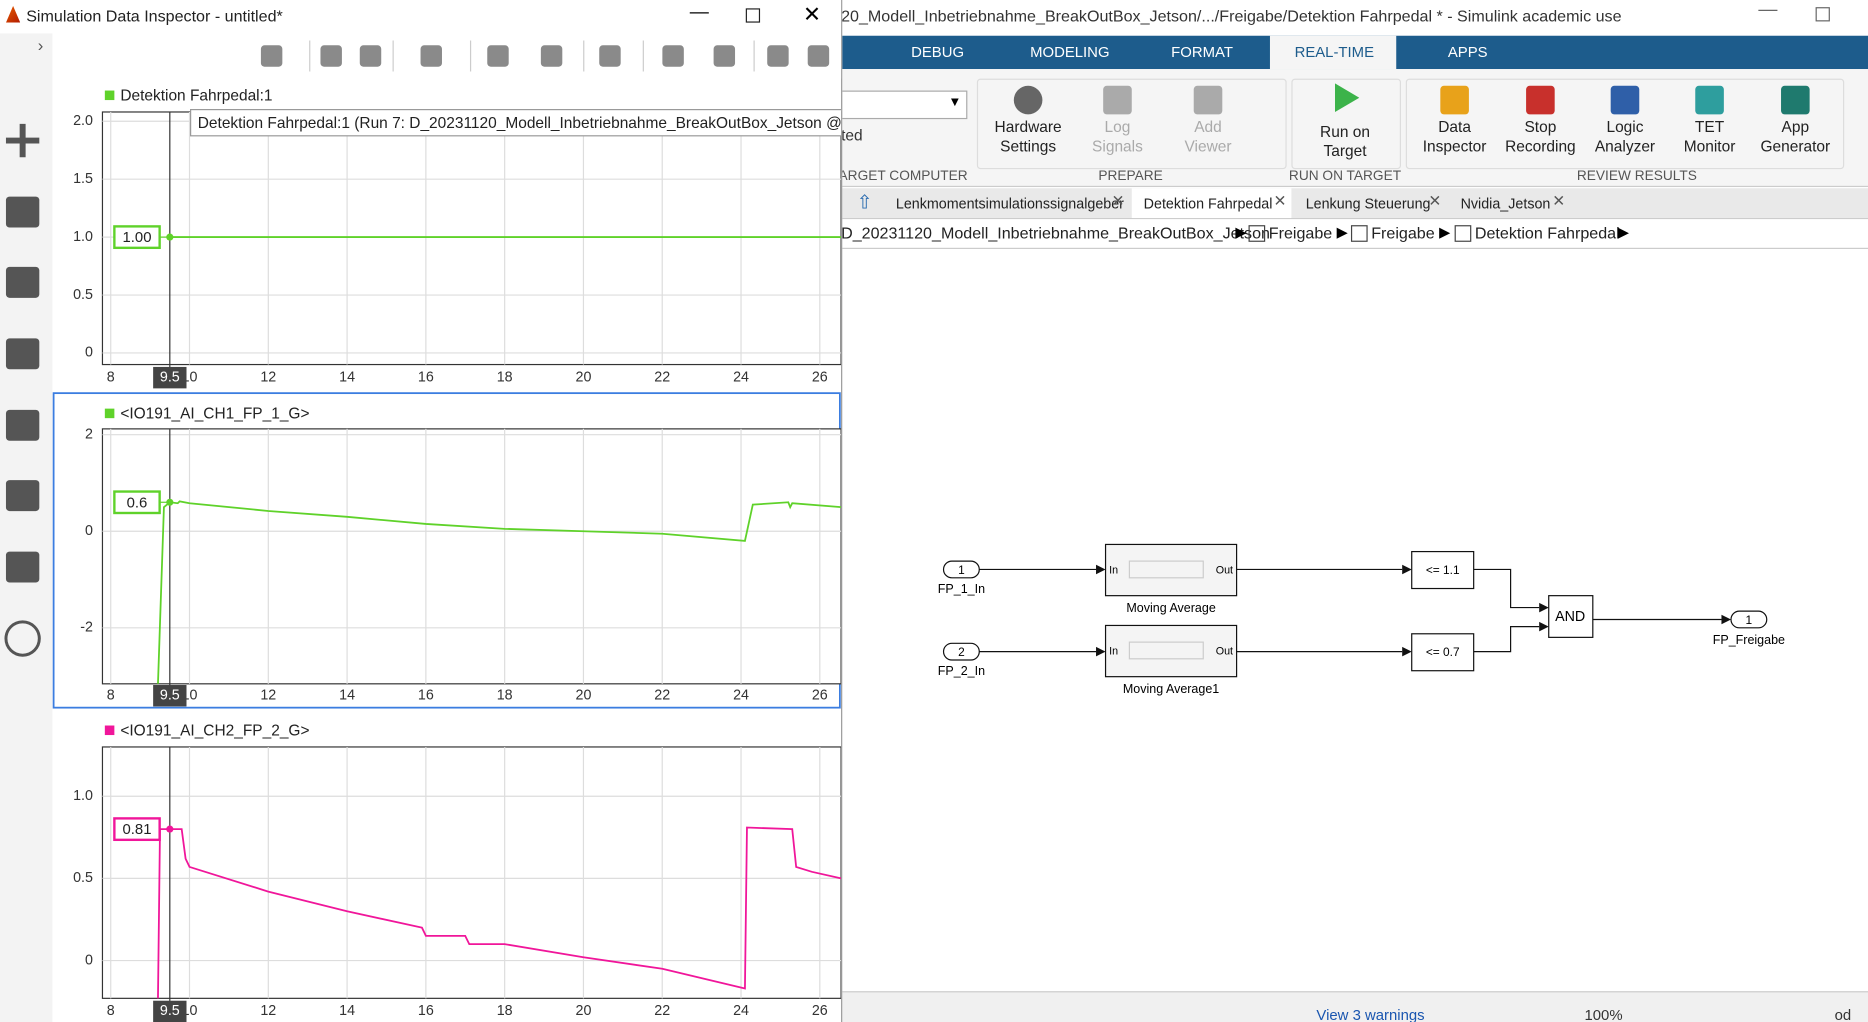 This screenshot has width=1868, height=1022. I want to click on ribbon-button-label: Logic, so click(1625, 126).